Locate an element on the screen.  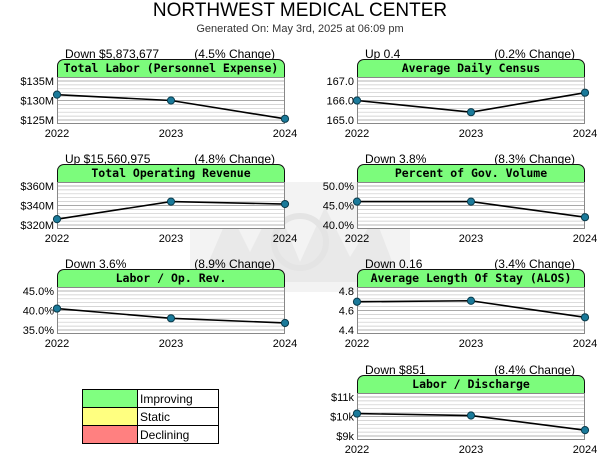
legend-label: Improving is located at coordinates (178, 398).